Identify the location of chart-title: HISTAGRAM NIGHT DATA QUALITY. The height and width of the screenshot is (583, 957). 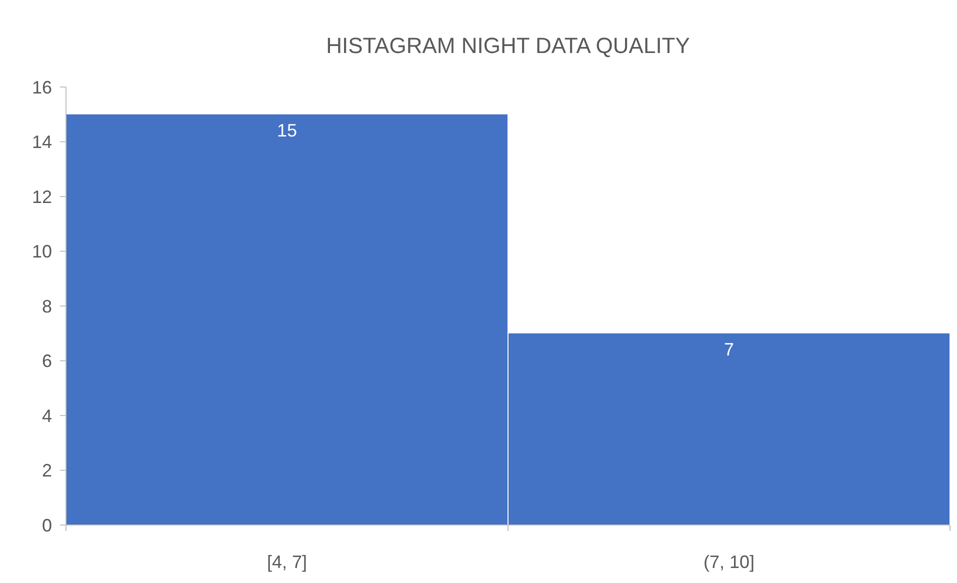
(508, 45).